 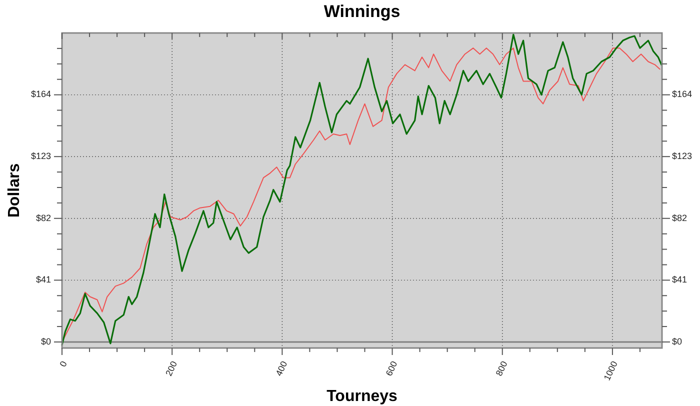 I want to click on y-tick-label: $41, so click(x=43, y=279).